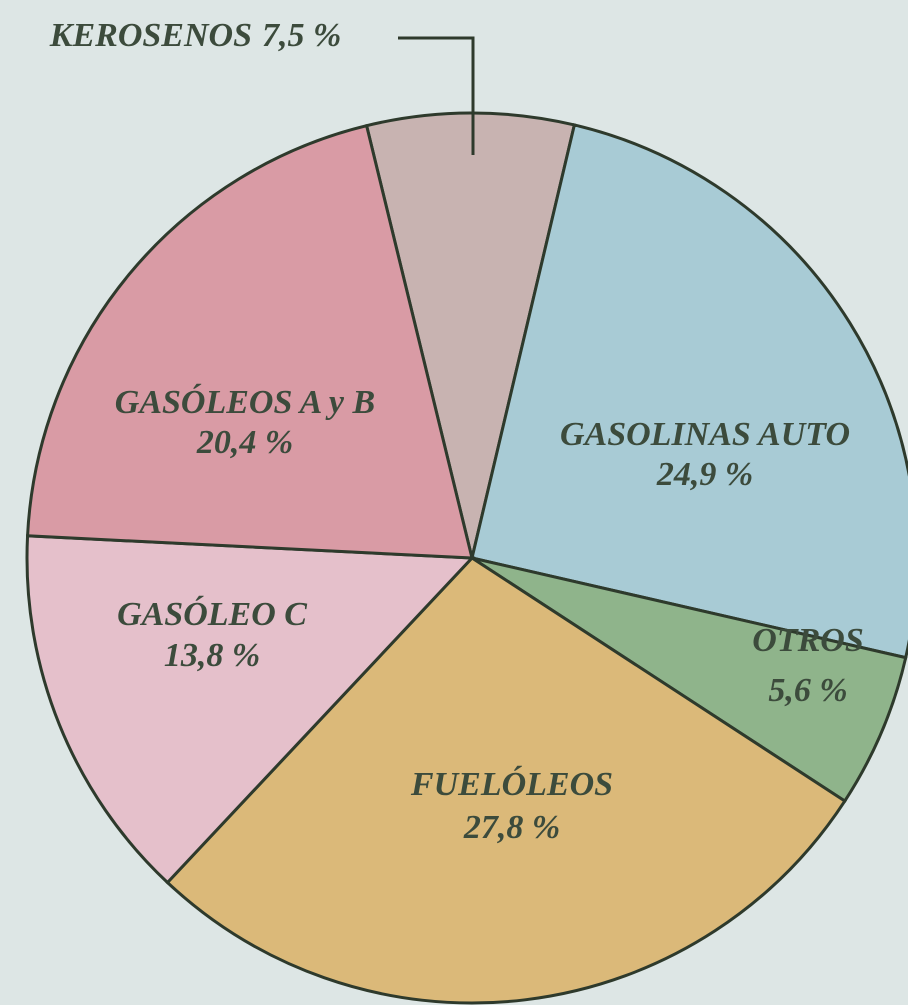 The image size is (908, 1005). What do you see at coordinates (511, 827) in the screenshot?
I see `value-label: 27,8 %` at bounding box center [511, 827].